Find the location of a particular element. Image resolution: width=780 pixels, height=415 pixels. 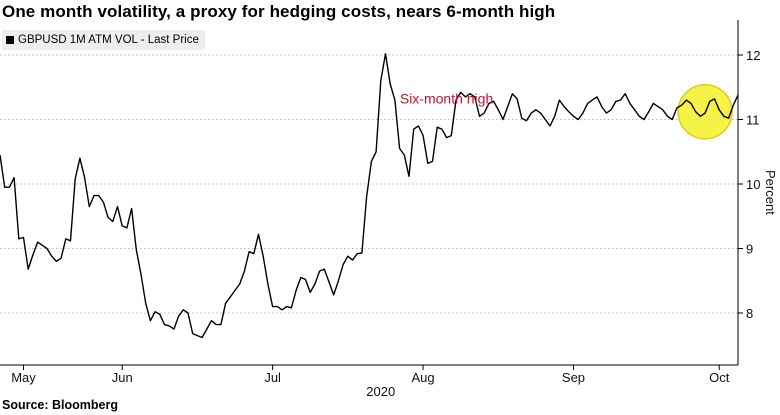

y-tick-label: 8 is located at coordinates (749, 313).